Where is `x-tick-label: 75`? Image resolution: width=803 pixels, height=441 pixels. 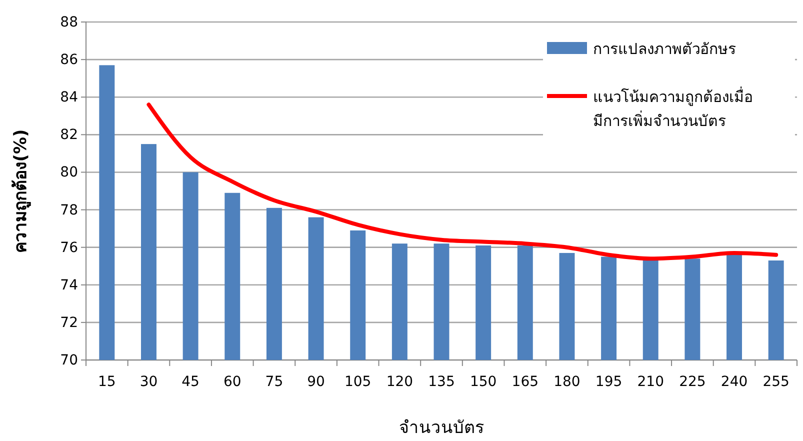 x-tick-label: 75 is located at coordinates (274, 382).